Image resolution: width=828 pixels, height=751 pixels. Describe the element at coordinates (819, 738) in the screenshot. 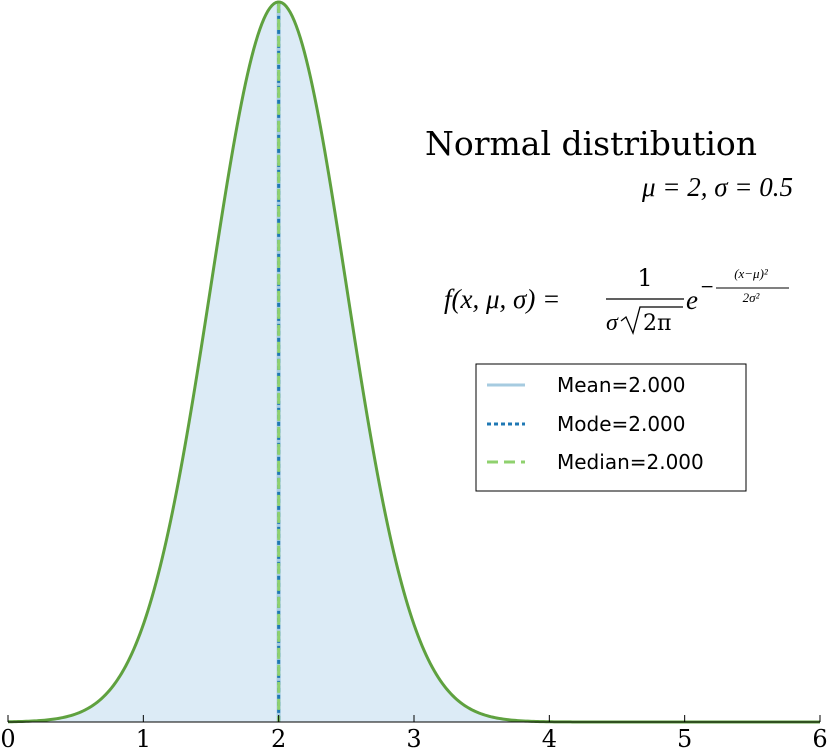

I see `x-tick-label: 6` at that location.